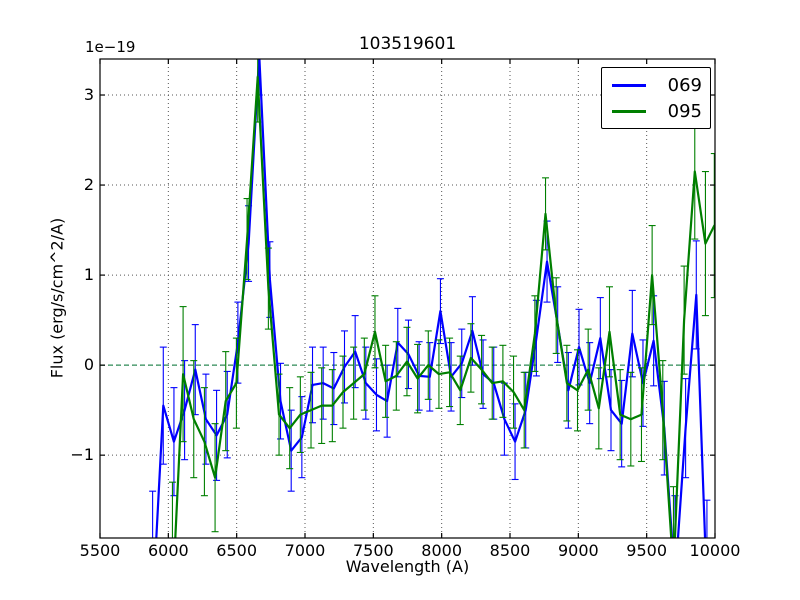 This screenshot has height=600, width=800. Describe the element at coordinates (373, 550) in the screenshot. I see `x-tick-label-7500: 7500` at that location.